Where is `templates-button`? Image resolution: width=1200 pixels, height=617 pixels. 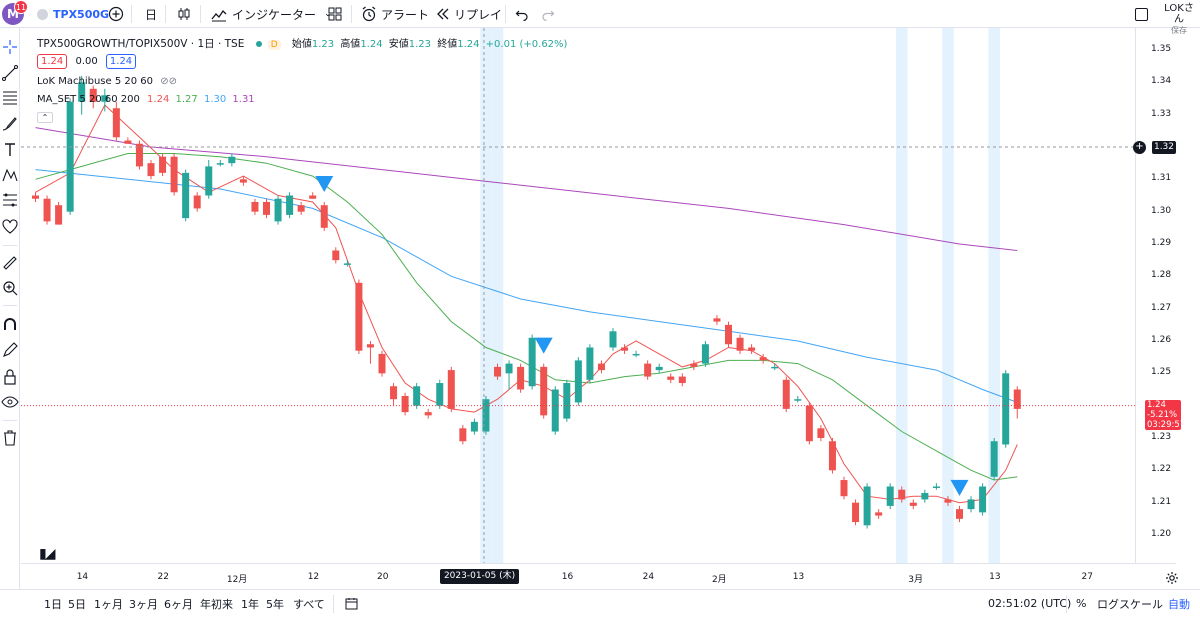 templates-button is located at coordinates (335, 14).